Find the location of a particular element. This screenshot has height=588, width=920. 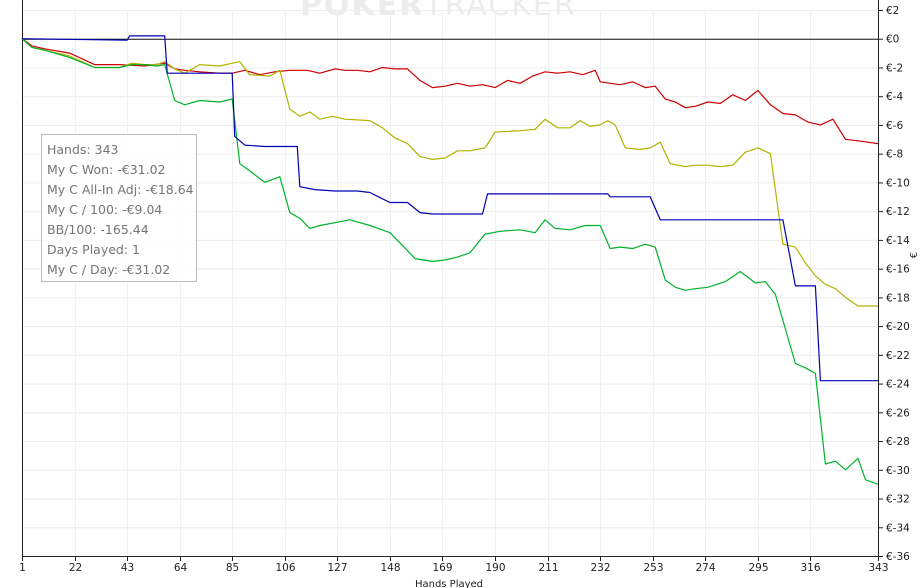

x-tick-label: 64 is located at coordinates (181, 568).